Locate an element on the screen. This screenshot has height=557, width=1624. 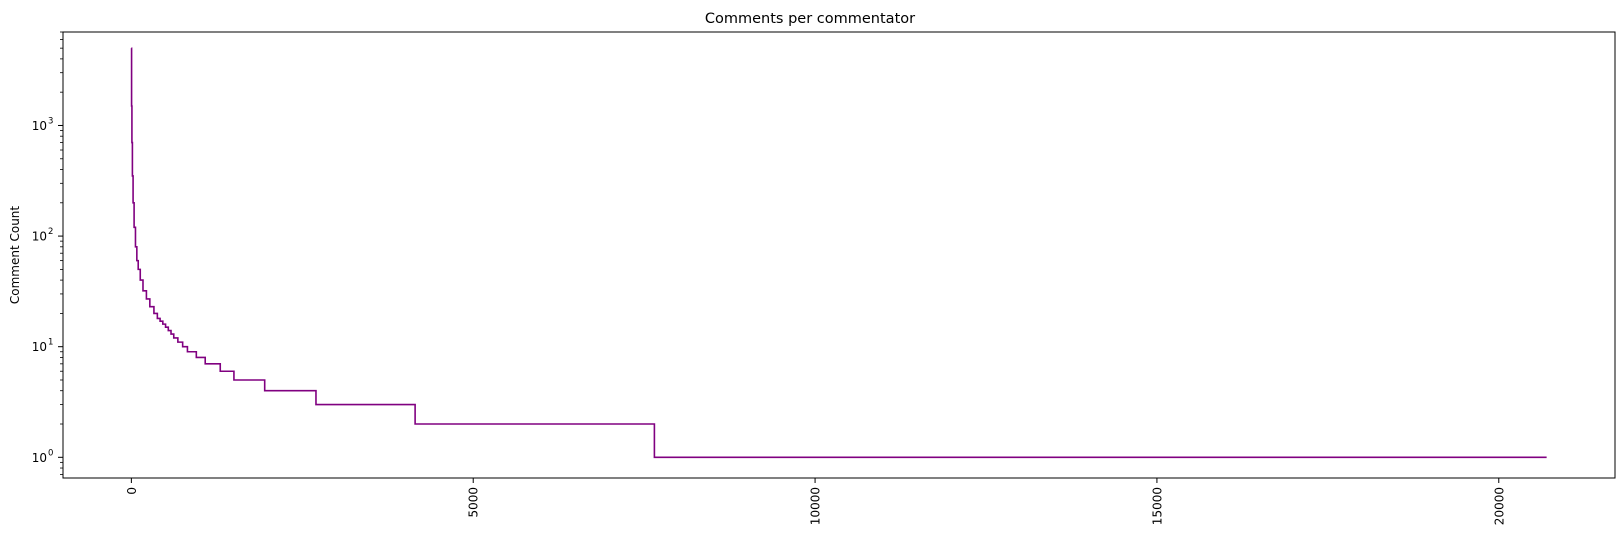
y-axis-label: Comment Count is located at coordinates (15, 255).